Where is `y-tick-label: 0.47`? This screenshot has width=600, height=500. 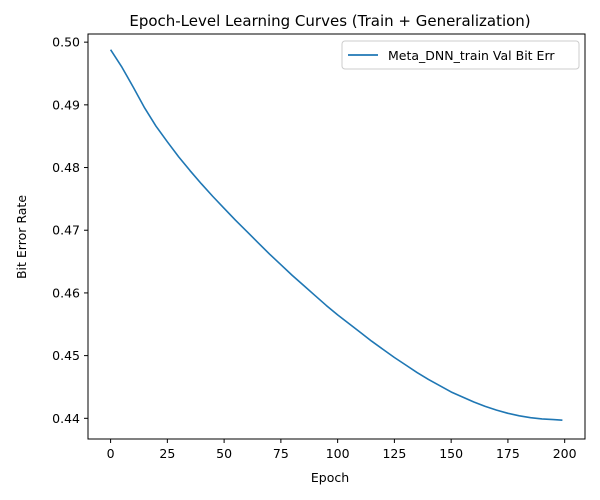 y-tick-label: 0.47 is located at coordinates (66, 230).